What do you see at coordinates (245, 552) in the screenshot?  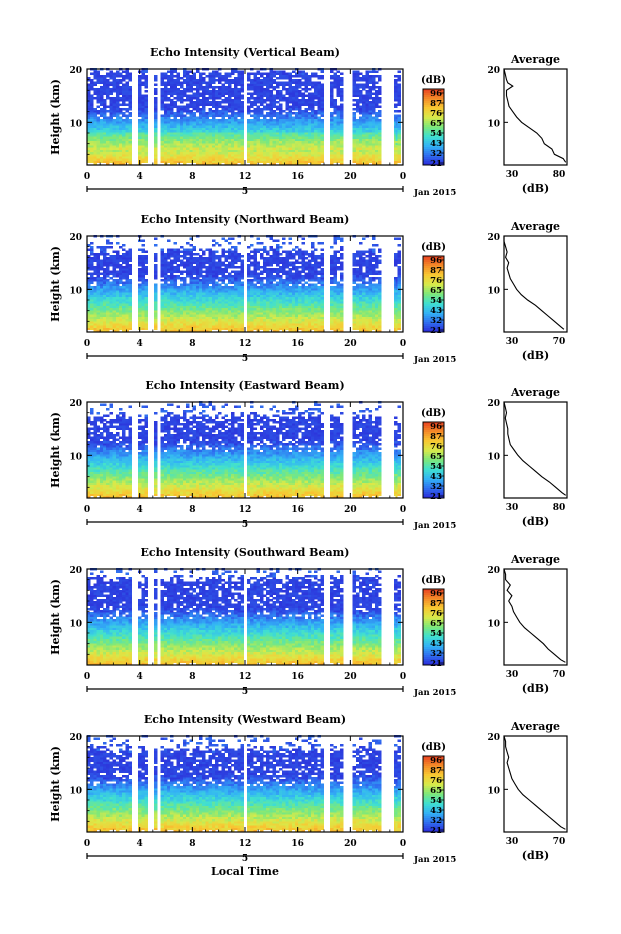 I see `panel-title: Echo Intensity (Southward Beam)` at bounding box center [245, 552].